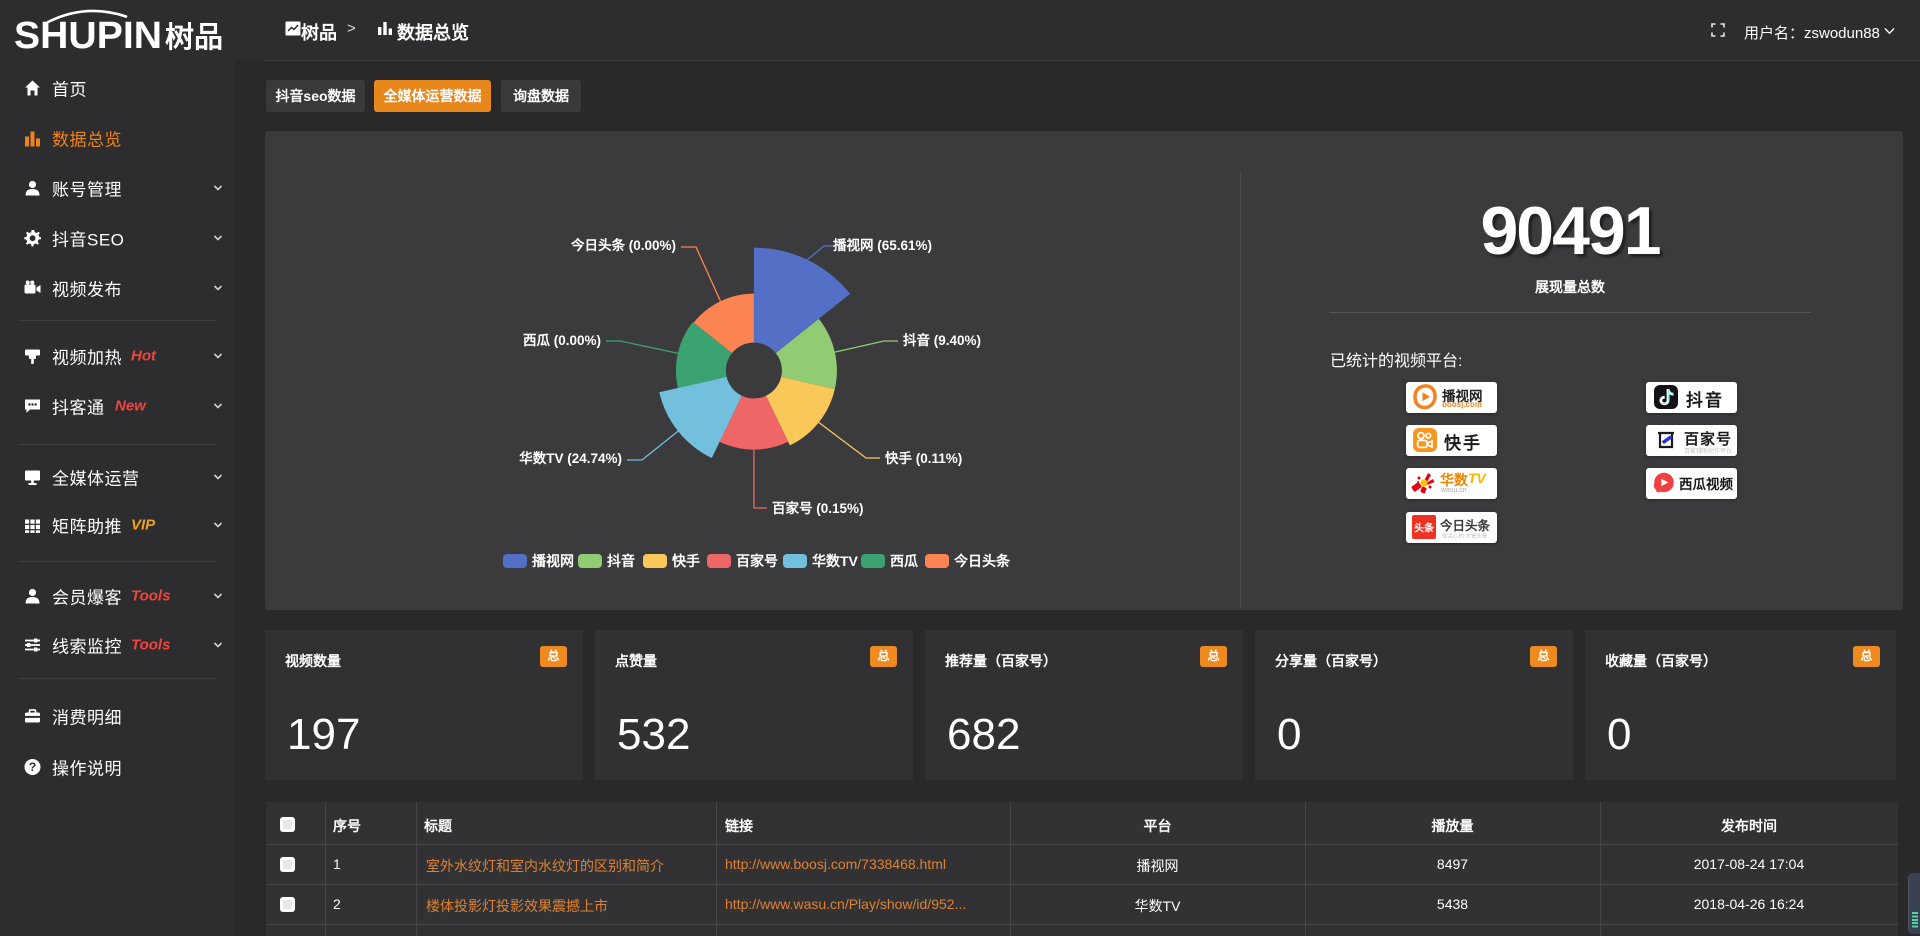 Image resolution: width=1920 pixels, height=936 pixels. What do you see at coordinates (621, 561) in the screenshot?
I see `svg-text: 抖音` at bounding box center [621, 561].